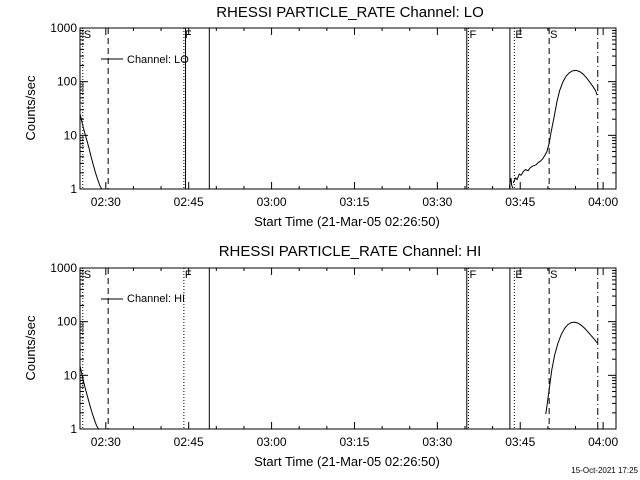  Describe the element at coordinates (347, 461) in the screenshot. I see `x-axis-label-hi: Start Time (21-Mar-05 02:26:50)` at that location.